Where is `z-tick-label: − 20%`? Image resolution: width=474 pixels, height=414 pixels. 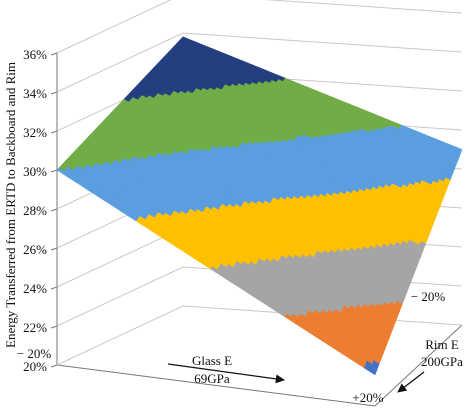
z-tick-label: − 20% is located at coordinates (428, 296).